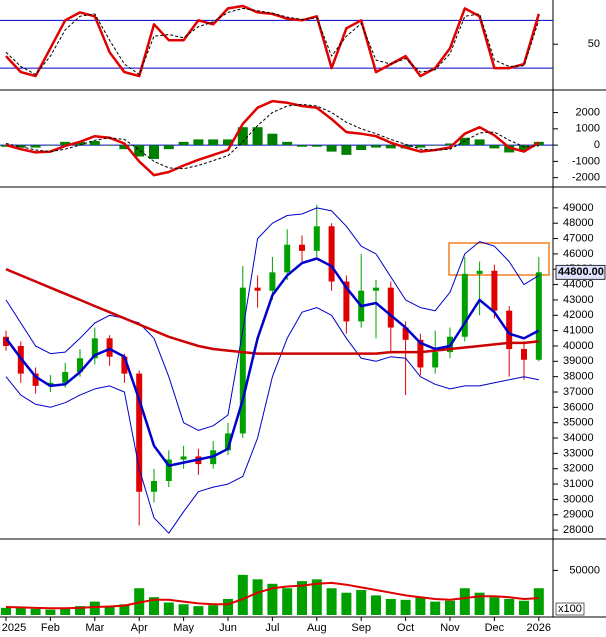 The width and height of the screenshot is (606, 637). What do you see at coordinates (578, 346) in the screenshot?
I see `y-tick-label: 40000` at bounding box center [578, 346].